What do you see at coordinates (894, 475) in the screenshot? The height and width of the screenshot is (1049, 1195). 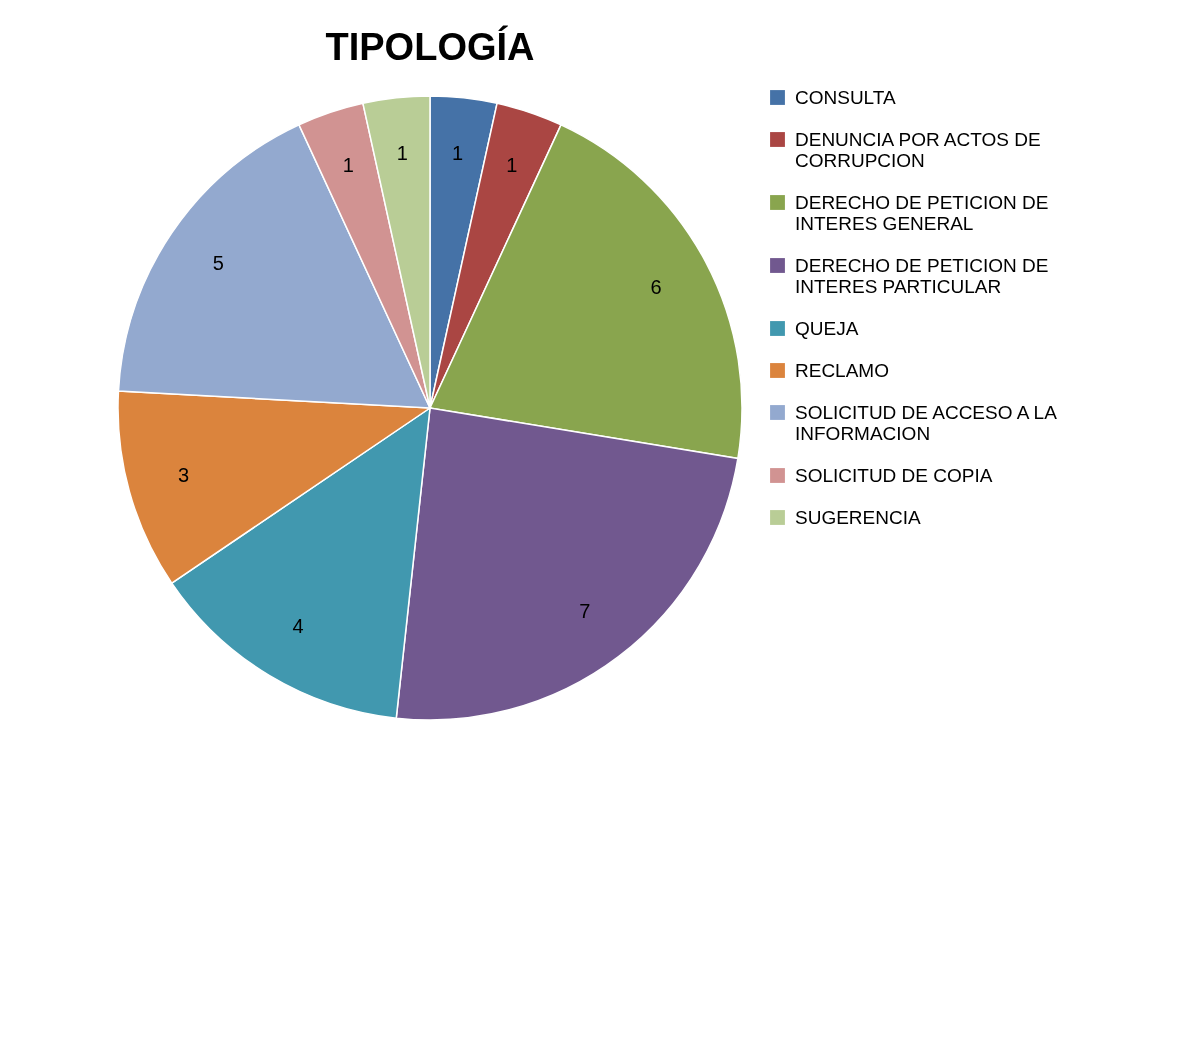 I see `legend-label: SOLICITUD DE COPIA` at bounding box center [894, 475].